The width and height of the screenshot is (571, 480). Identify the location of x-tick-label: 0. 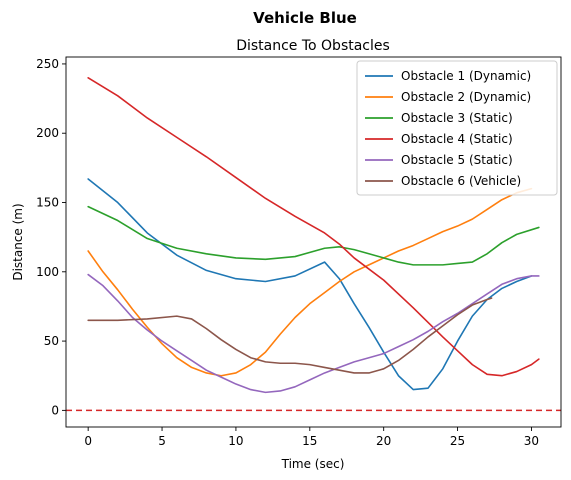
(88, 441).